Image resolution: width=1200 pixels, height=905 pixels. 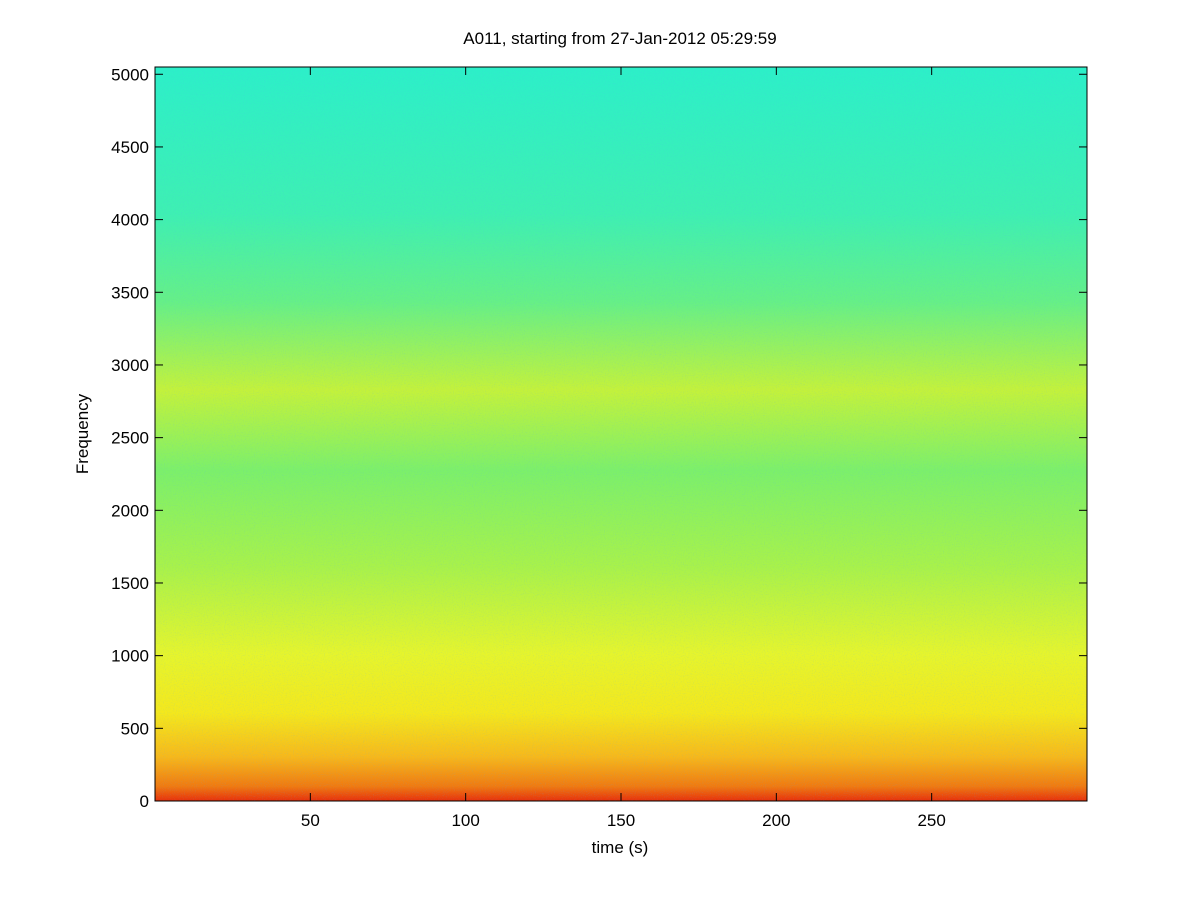 I want to click on y-tick-label: 3500, so click(x=130, y=292).